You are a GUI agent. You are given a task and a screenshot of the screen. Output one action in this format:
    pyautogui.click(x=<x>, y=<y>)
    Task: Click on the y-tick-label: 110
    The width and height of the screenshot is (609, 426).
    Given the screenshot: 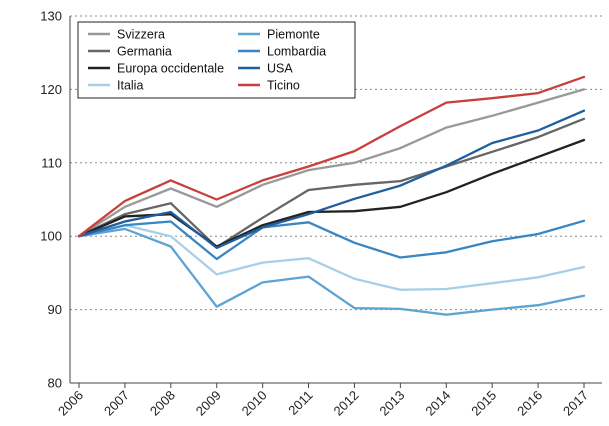 What is the action you would take?
    pyautogui.click(x=51, y=162)
    